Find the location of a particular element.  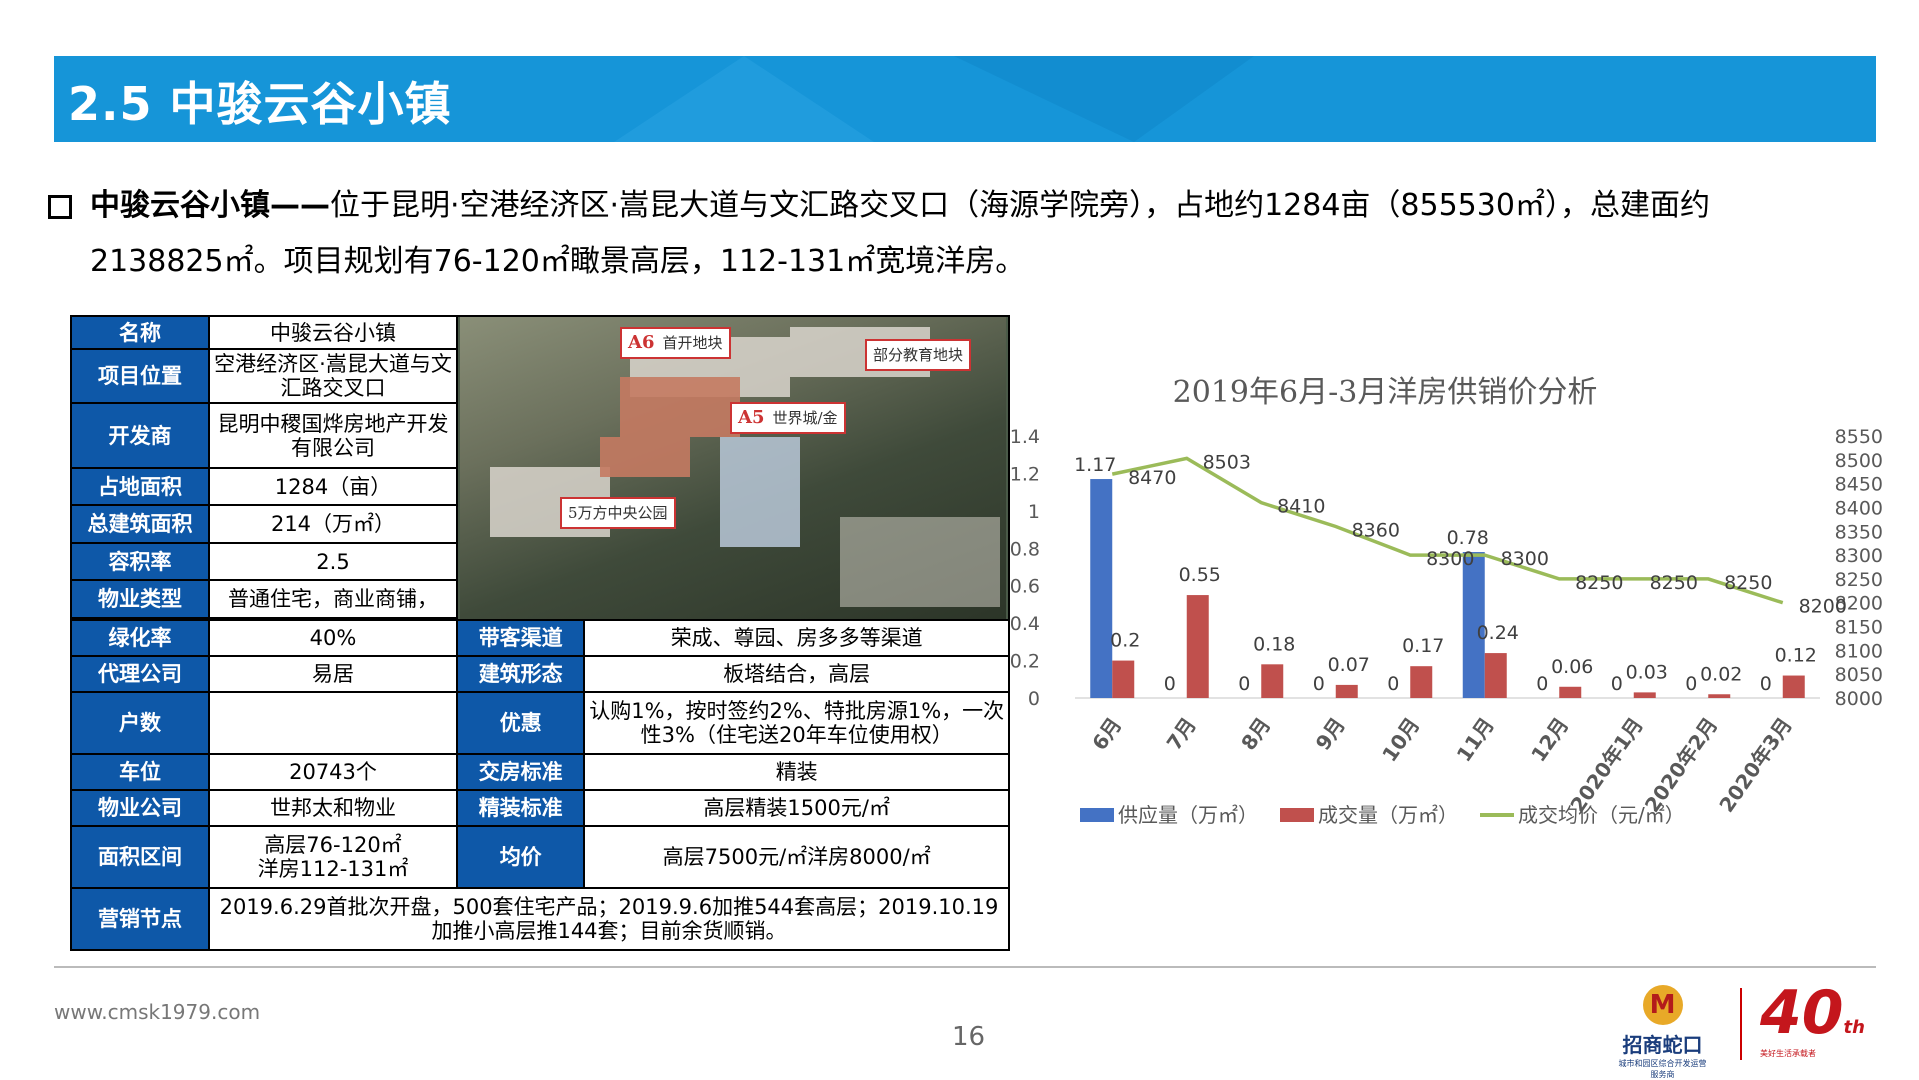

property-mgmt-value: 世邦太和物业 is located at coordinates (333, 808).